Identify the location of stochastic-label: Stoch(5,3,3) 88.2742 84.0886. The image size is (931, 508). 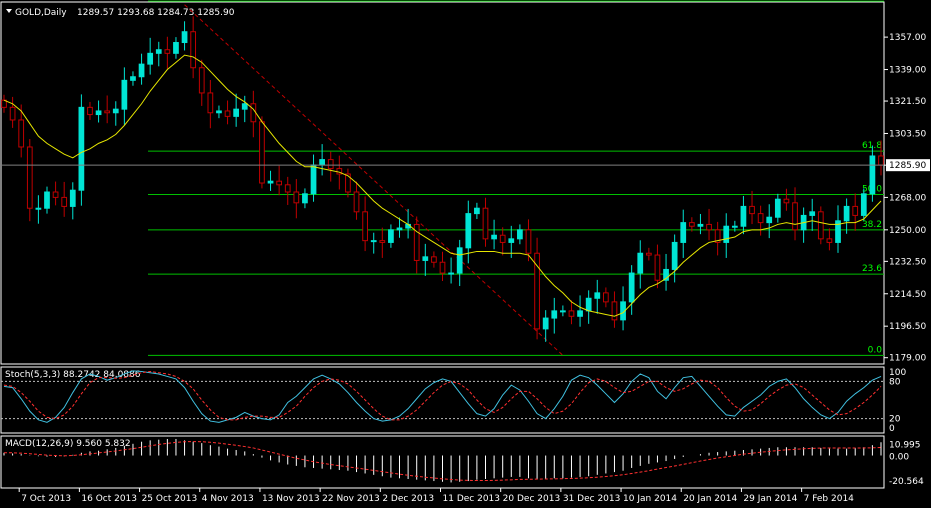
(73, 375).